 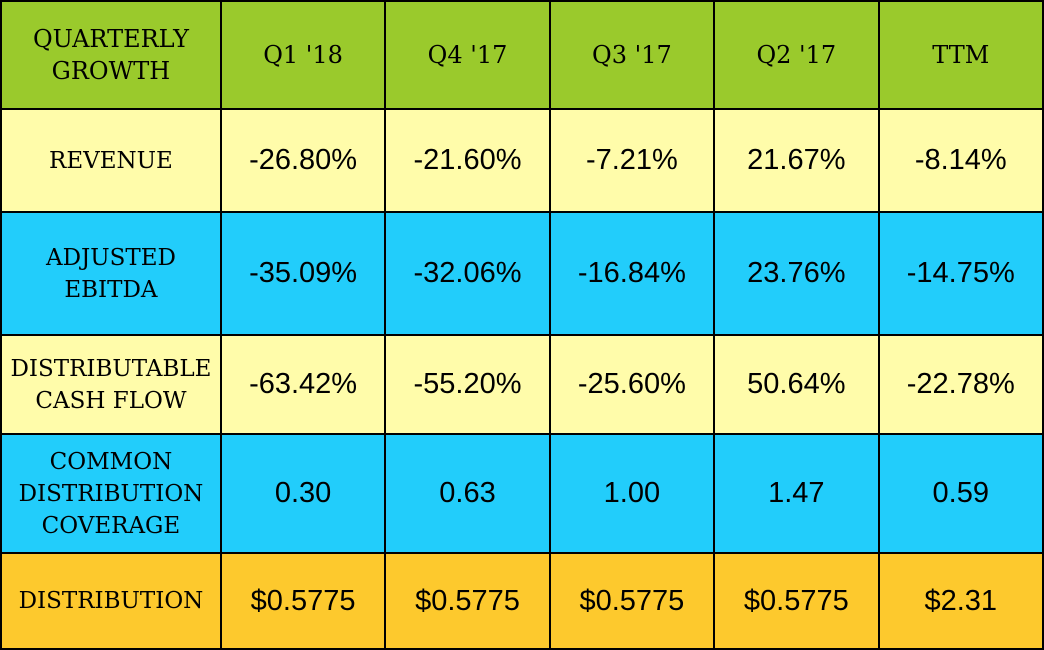 I want to click on value-cell: $2.31, so click(x=960, y=601).